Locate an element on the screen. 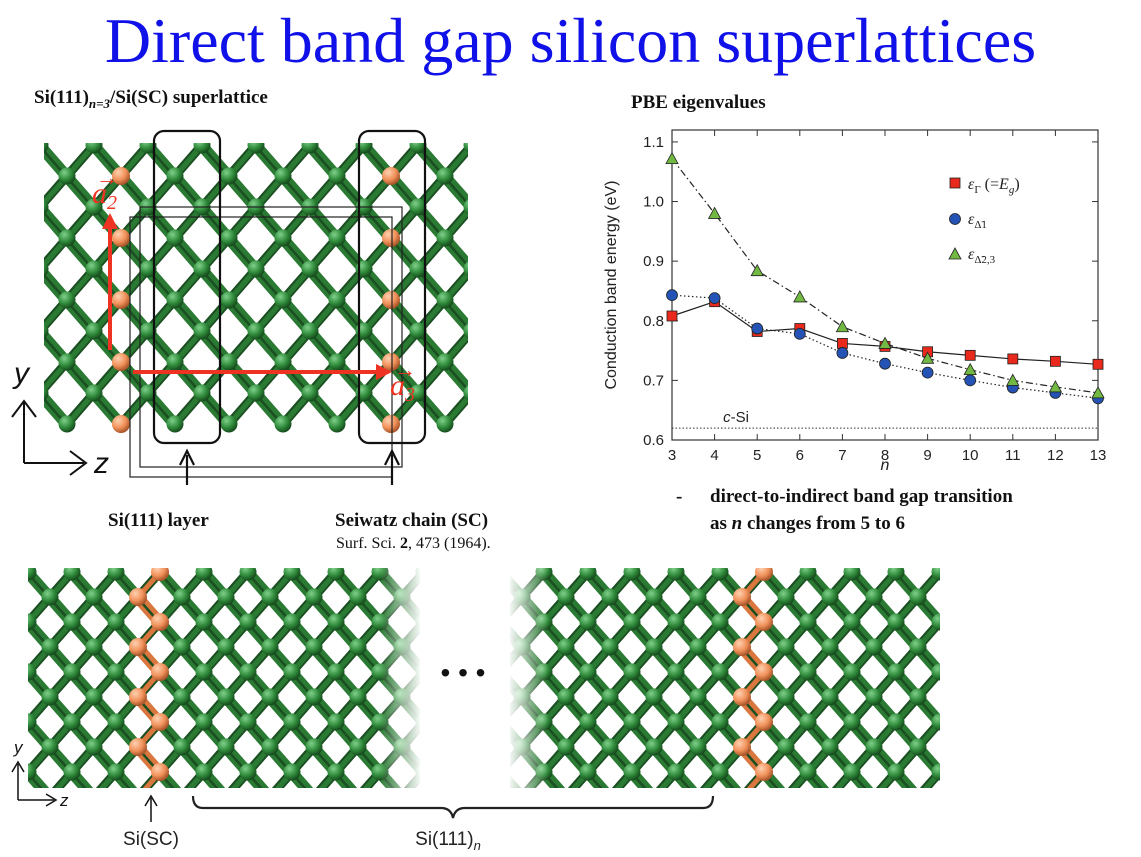 This screenshot has height=857, width=1141. a3-label: a3 is located at coordinates (402, 387).